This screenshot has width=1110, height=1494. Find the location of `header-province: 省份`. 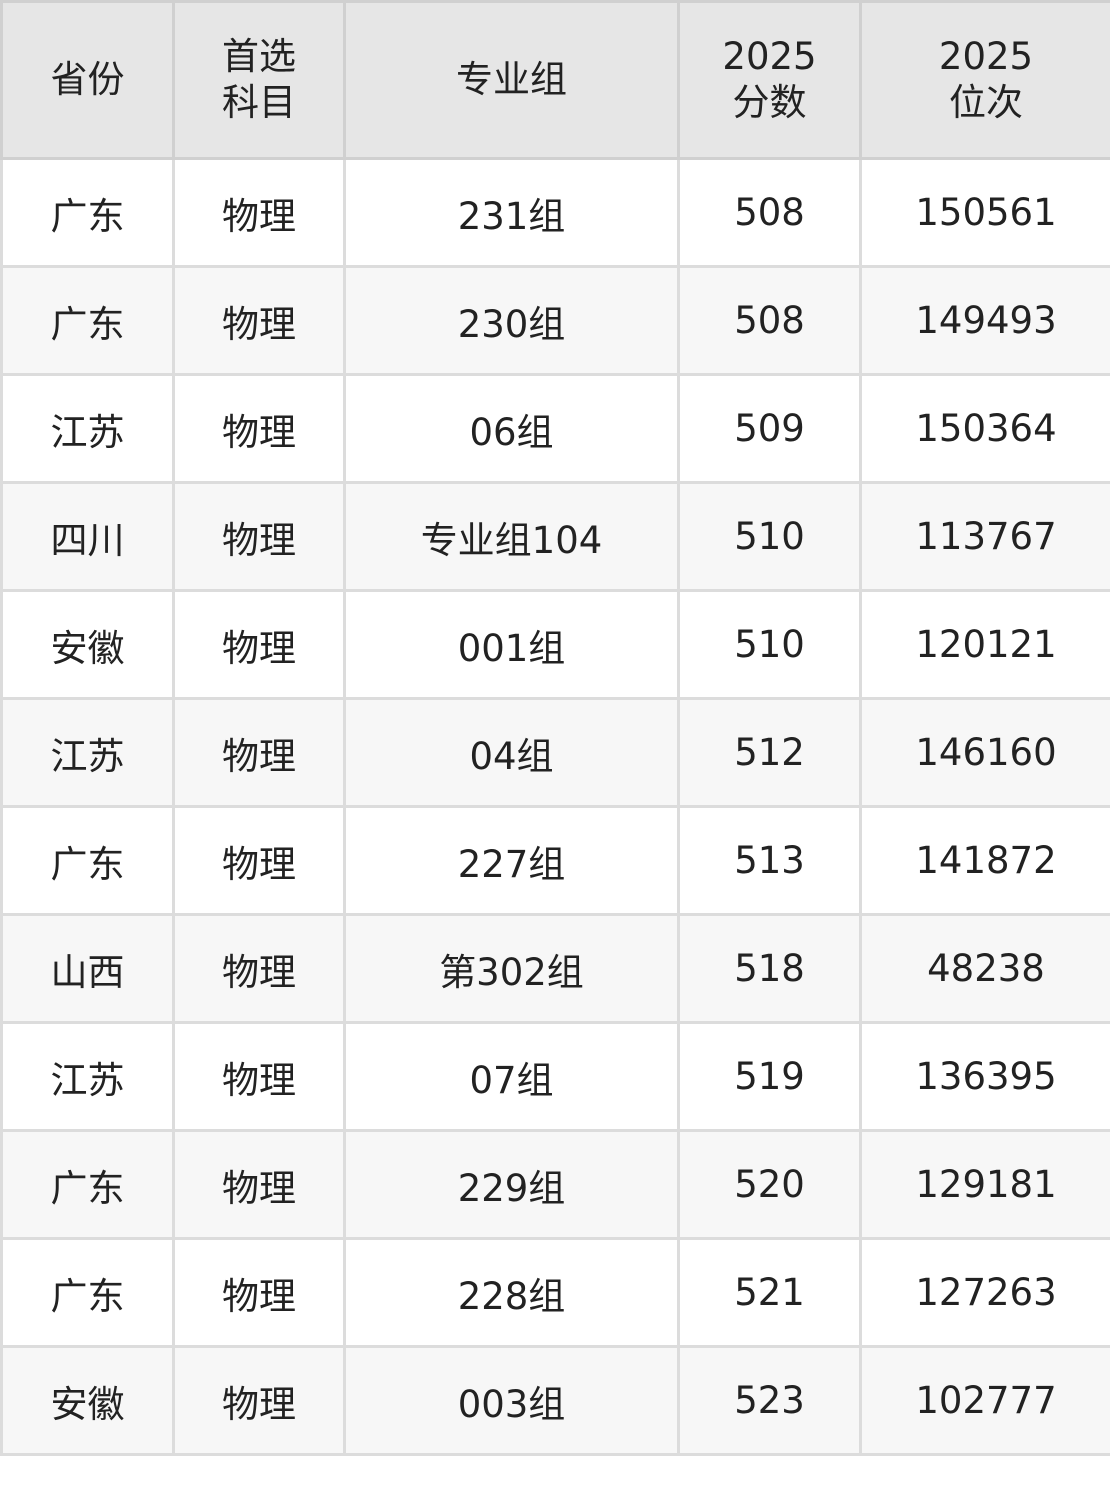

header-province: 省份 is located at coordinates (87, 80).